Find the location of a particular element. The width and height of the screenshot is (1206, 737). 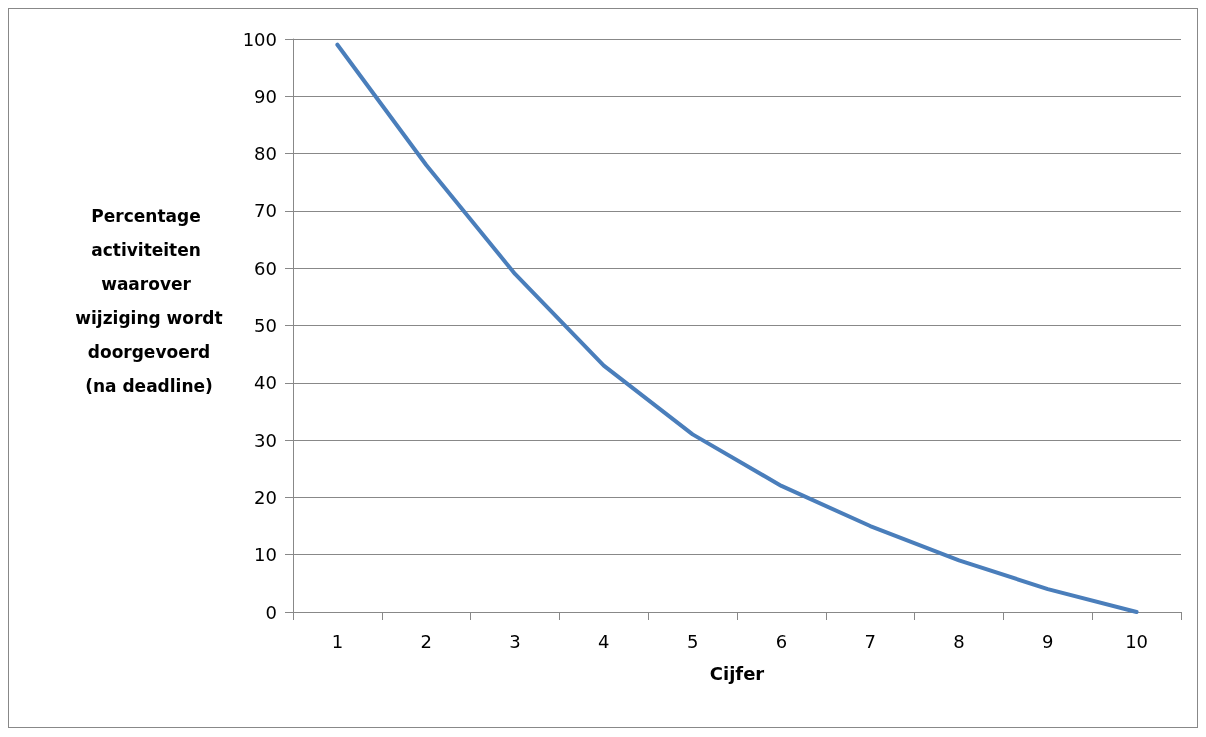

y-tick-label: 70 is located at coordinates (265, 211).